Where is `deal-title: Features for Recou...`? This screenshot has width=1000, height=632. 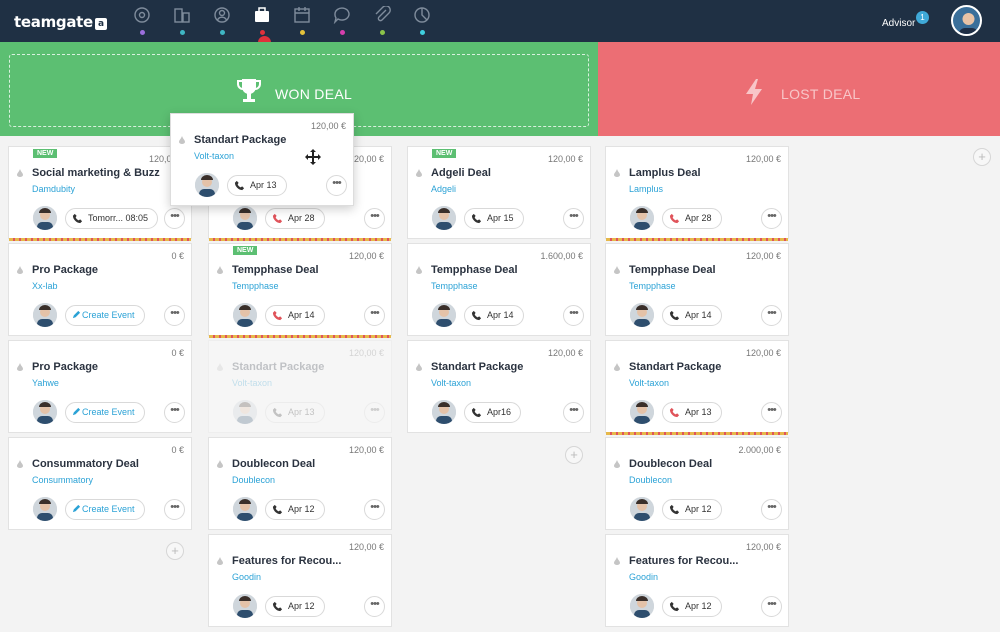 deal-title: Features for Recou... is located at coordinates (684, 561).